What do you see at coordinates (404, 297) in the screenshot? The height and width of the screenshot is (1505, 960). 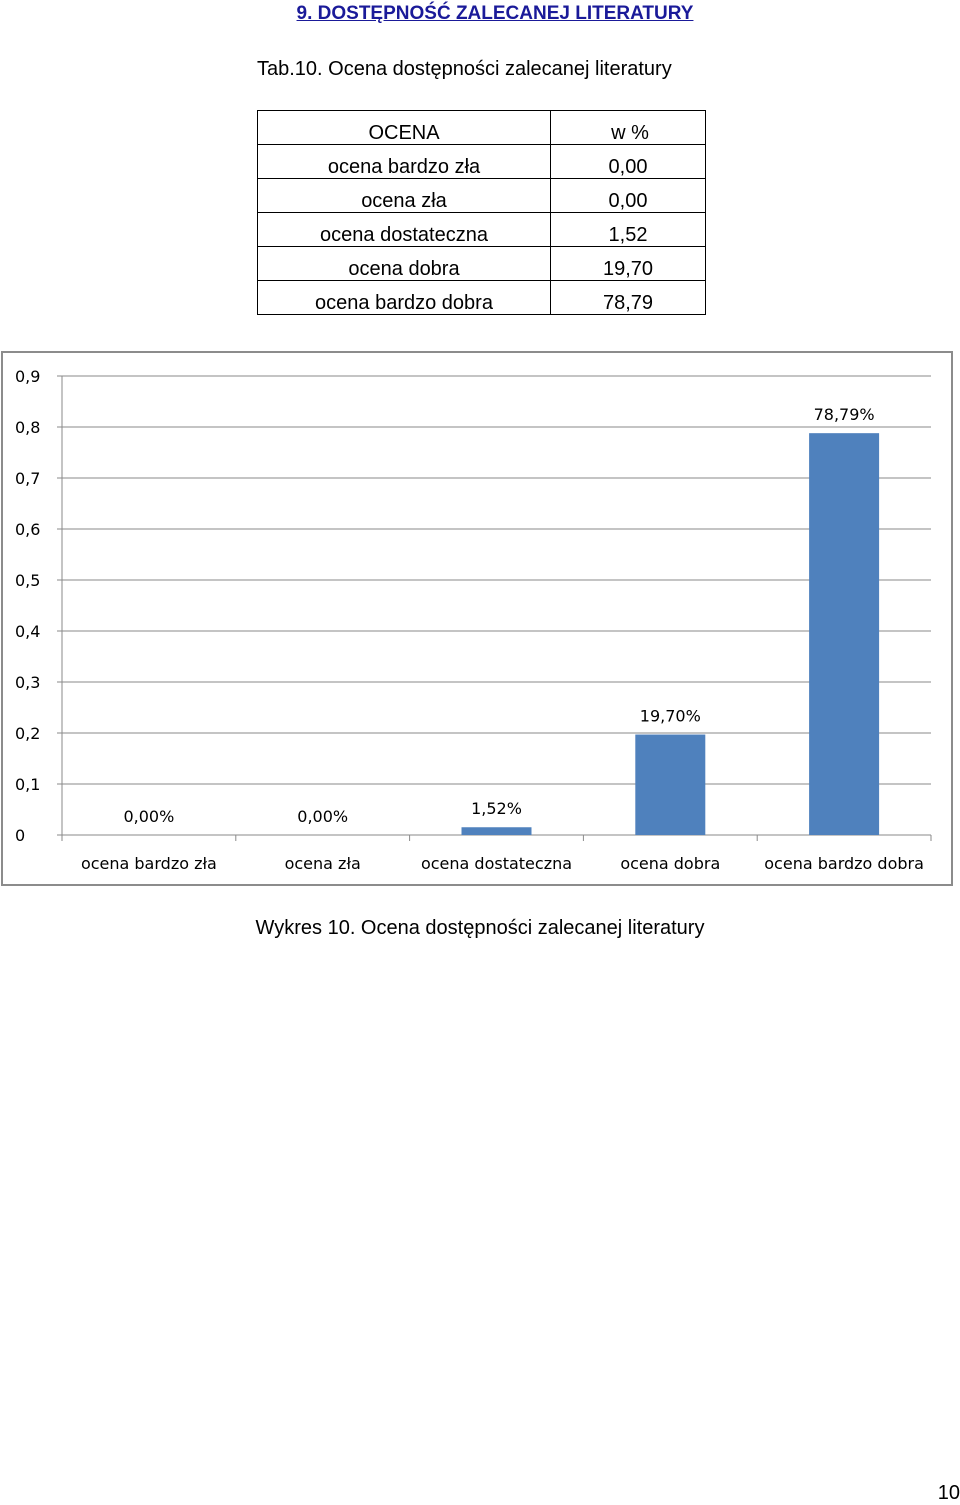 I see `table-cell-grade: ocena bardzo dobra` at bounding box center [404, 297].